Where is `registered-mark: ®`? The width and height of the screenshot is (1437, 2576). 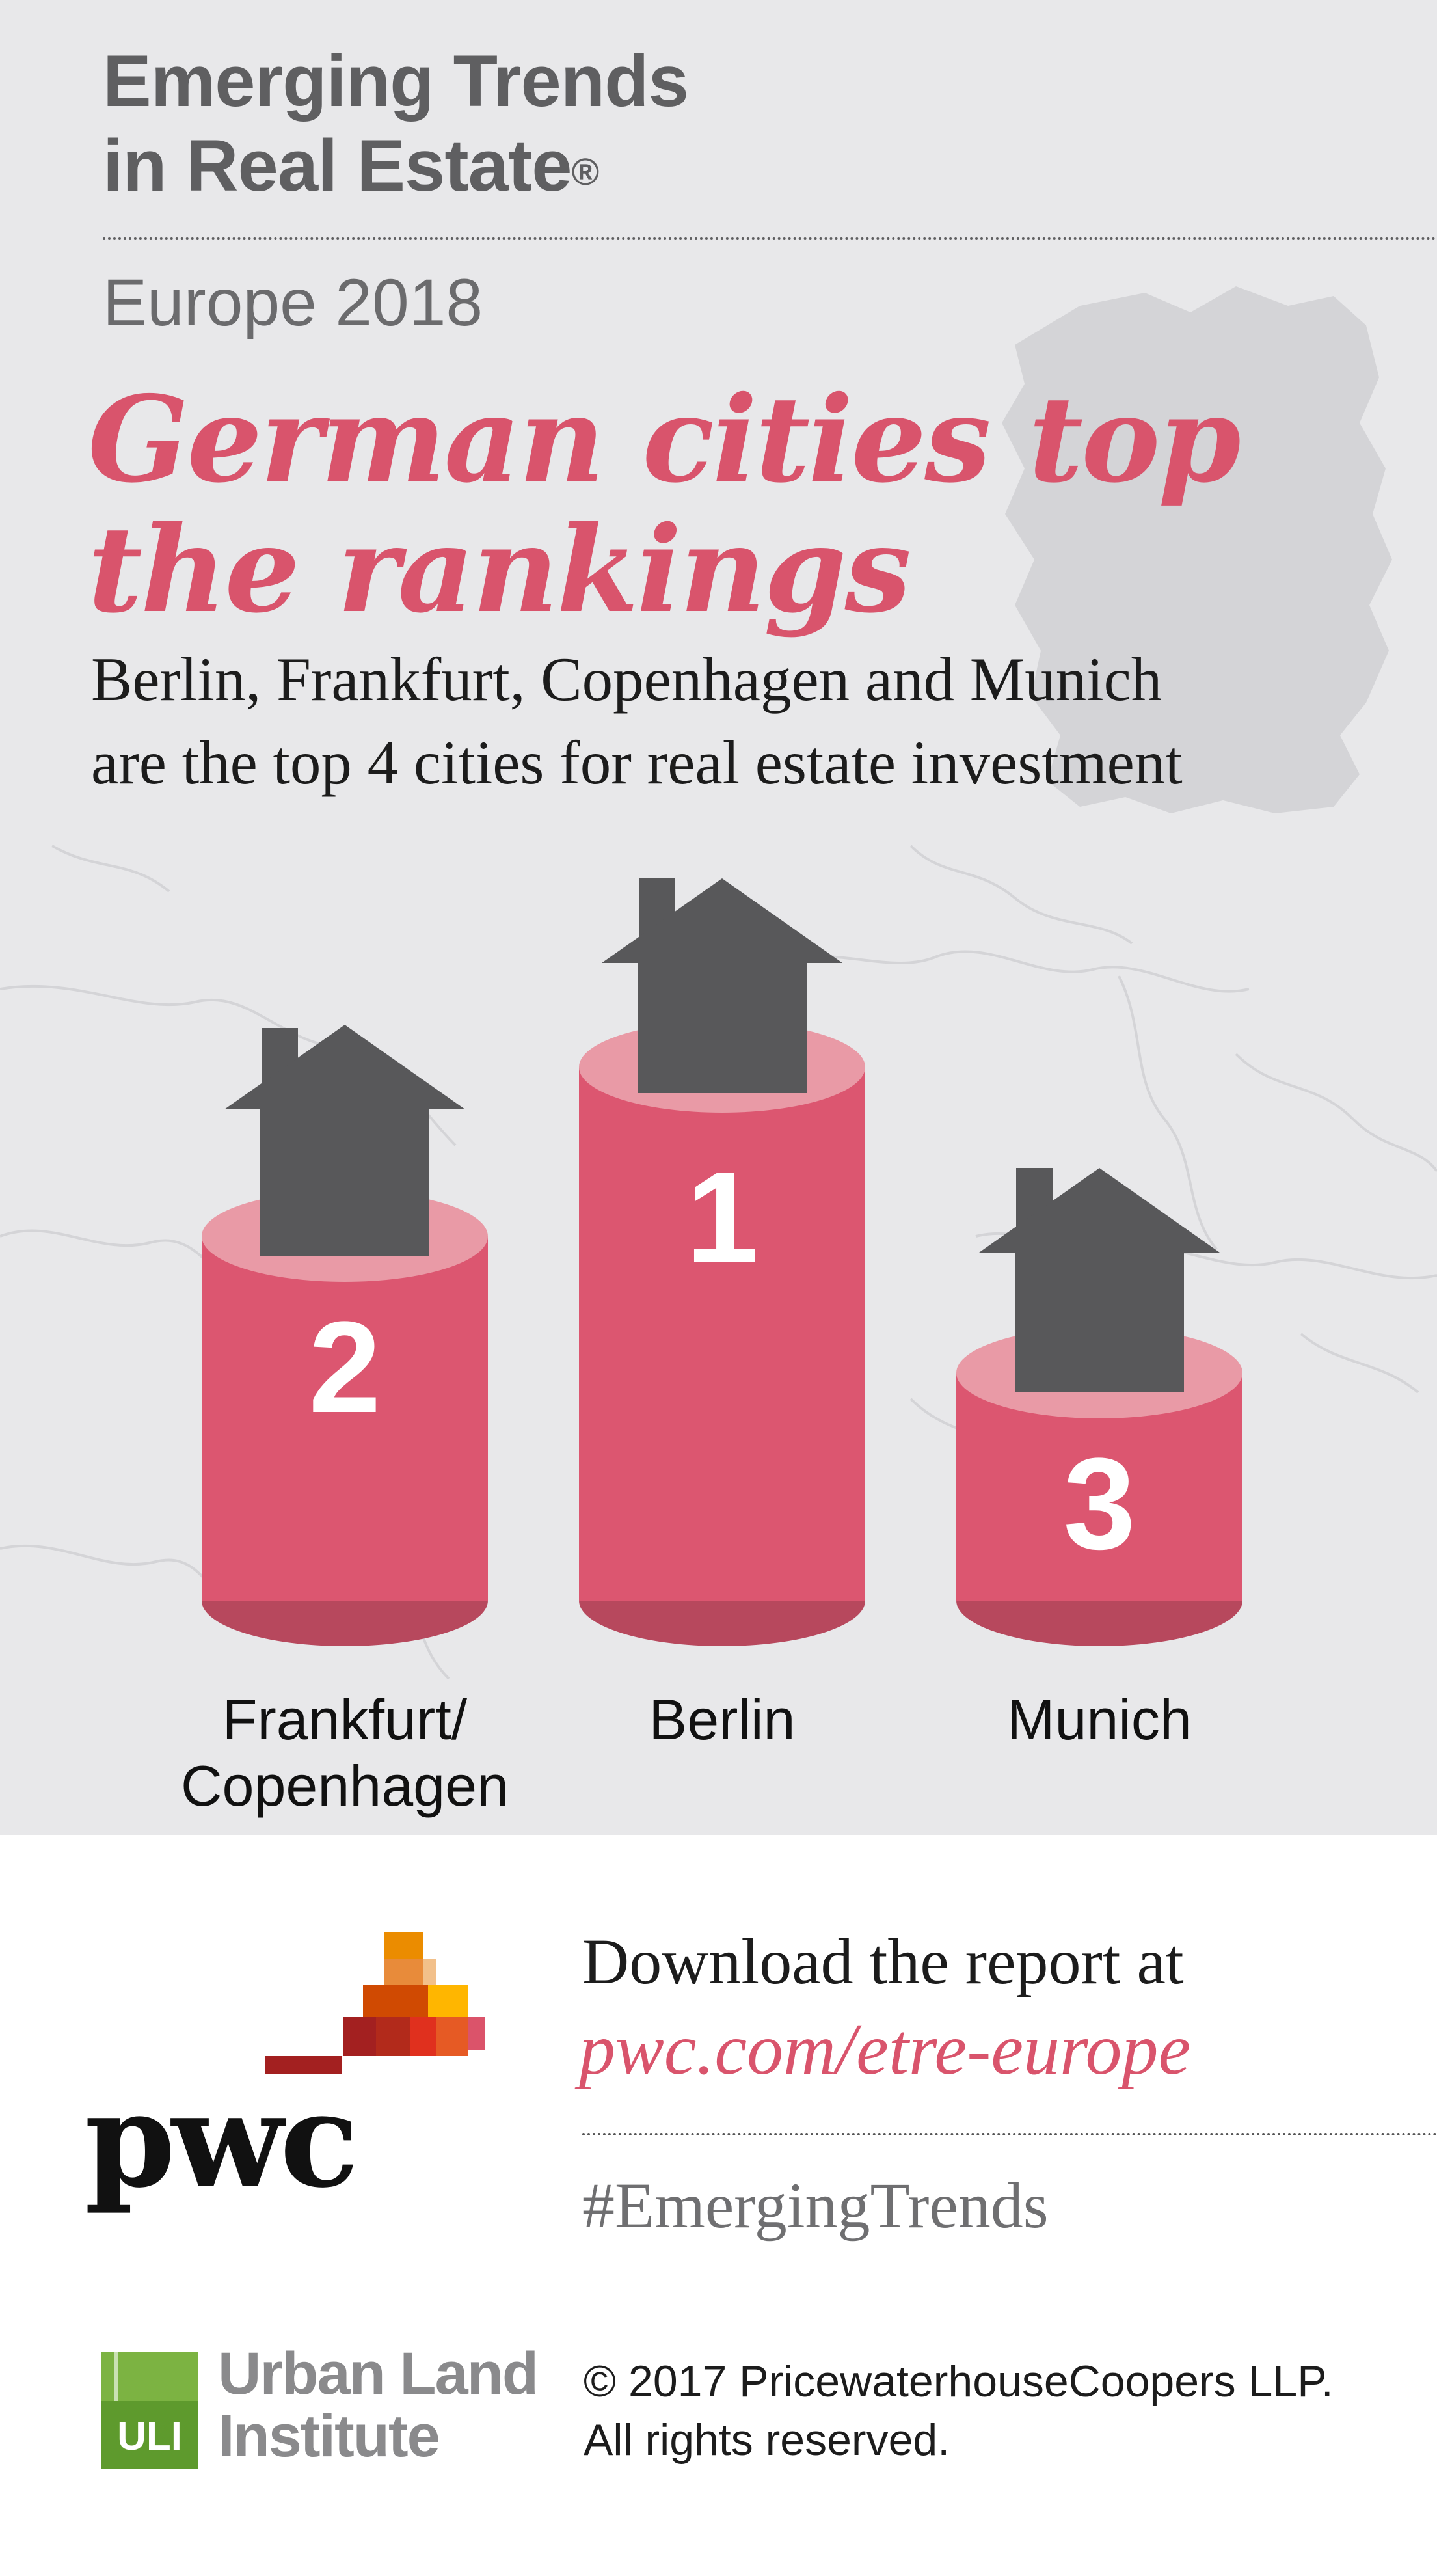 registered-mark: ® is located at coordinates (585, 172).